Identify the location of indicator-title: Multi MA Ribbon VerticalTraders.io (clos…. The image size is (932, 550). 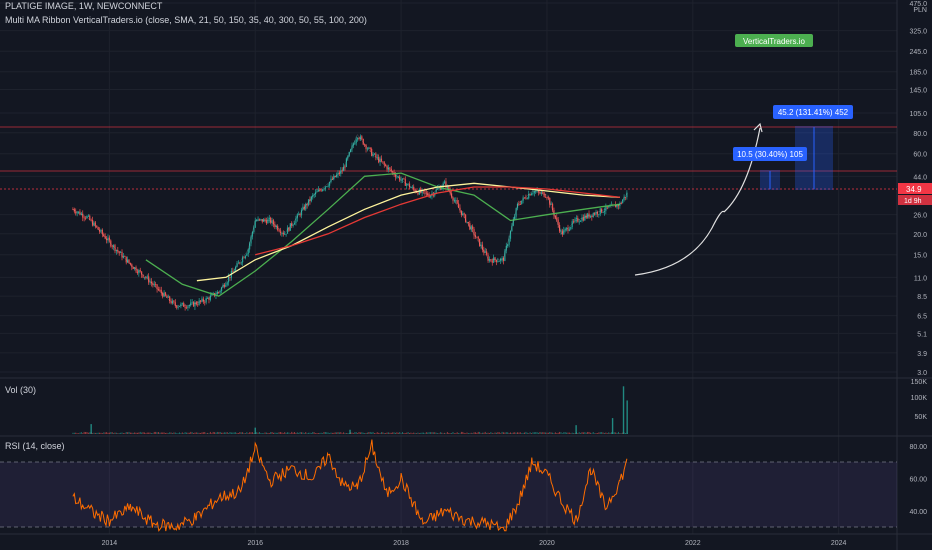
(186, 20).